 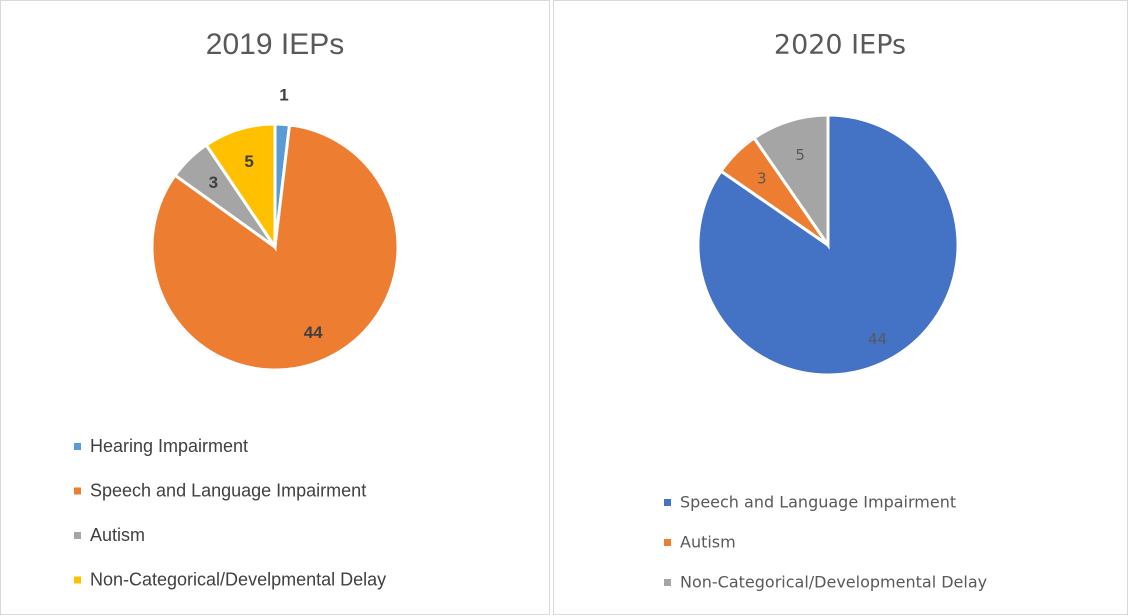 What do you see at coordinates (238, 579) in the screenshot?
I see `legend-label: Non-Categorical/Develpmental Delay` at bounding box center [238, 579].